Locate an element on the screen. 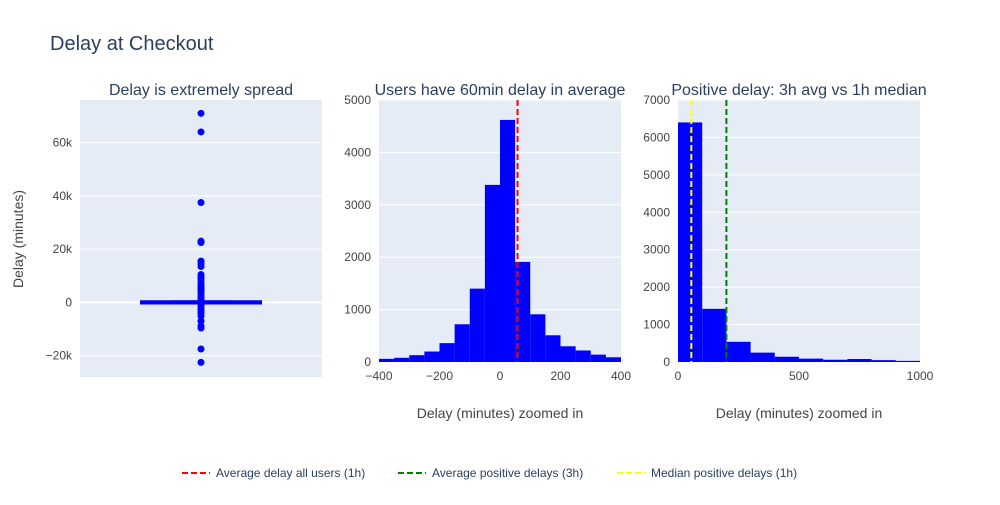 This screenshot has width=1000, height=505. x-axis-title-2: Delay (minutes) zoomed in is located at coordinates (500, 413).